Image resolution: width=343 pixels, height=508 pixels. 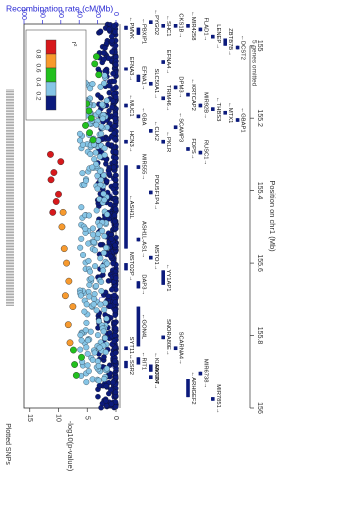 I want to click on gene-label: SCARNA4→, so click(x=181, y=348).